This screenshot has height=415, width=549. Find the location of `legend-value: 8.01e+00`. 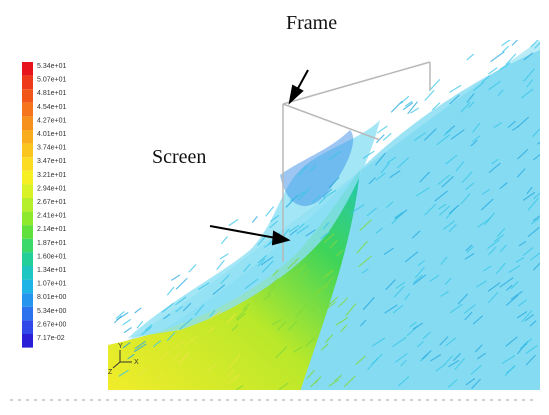

legend-value: 8.01e+00 is located at coordinates (51, 297).